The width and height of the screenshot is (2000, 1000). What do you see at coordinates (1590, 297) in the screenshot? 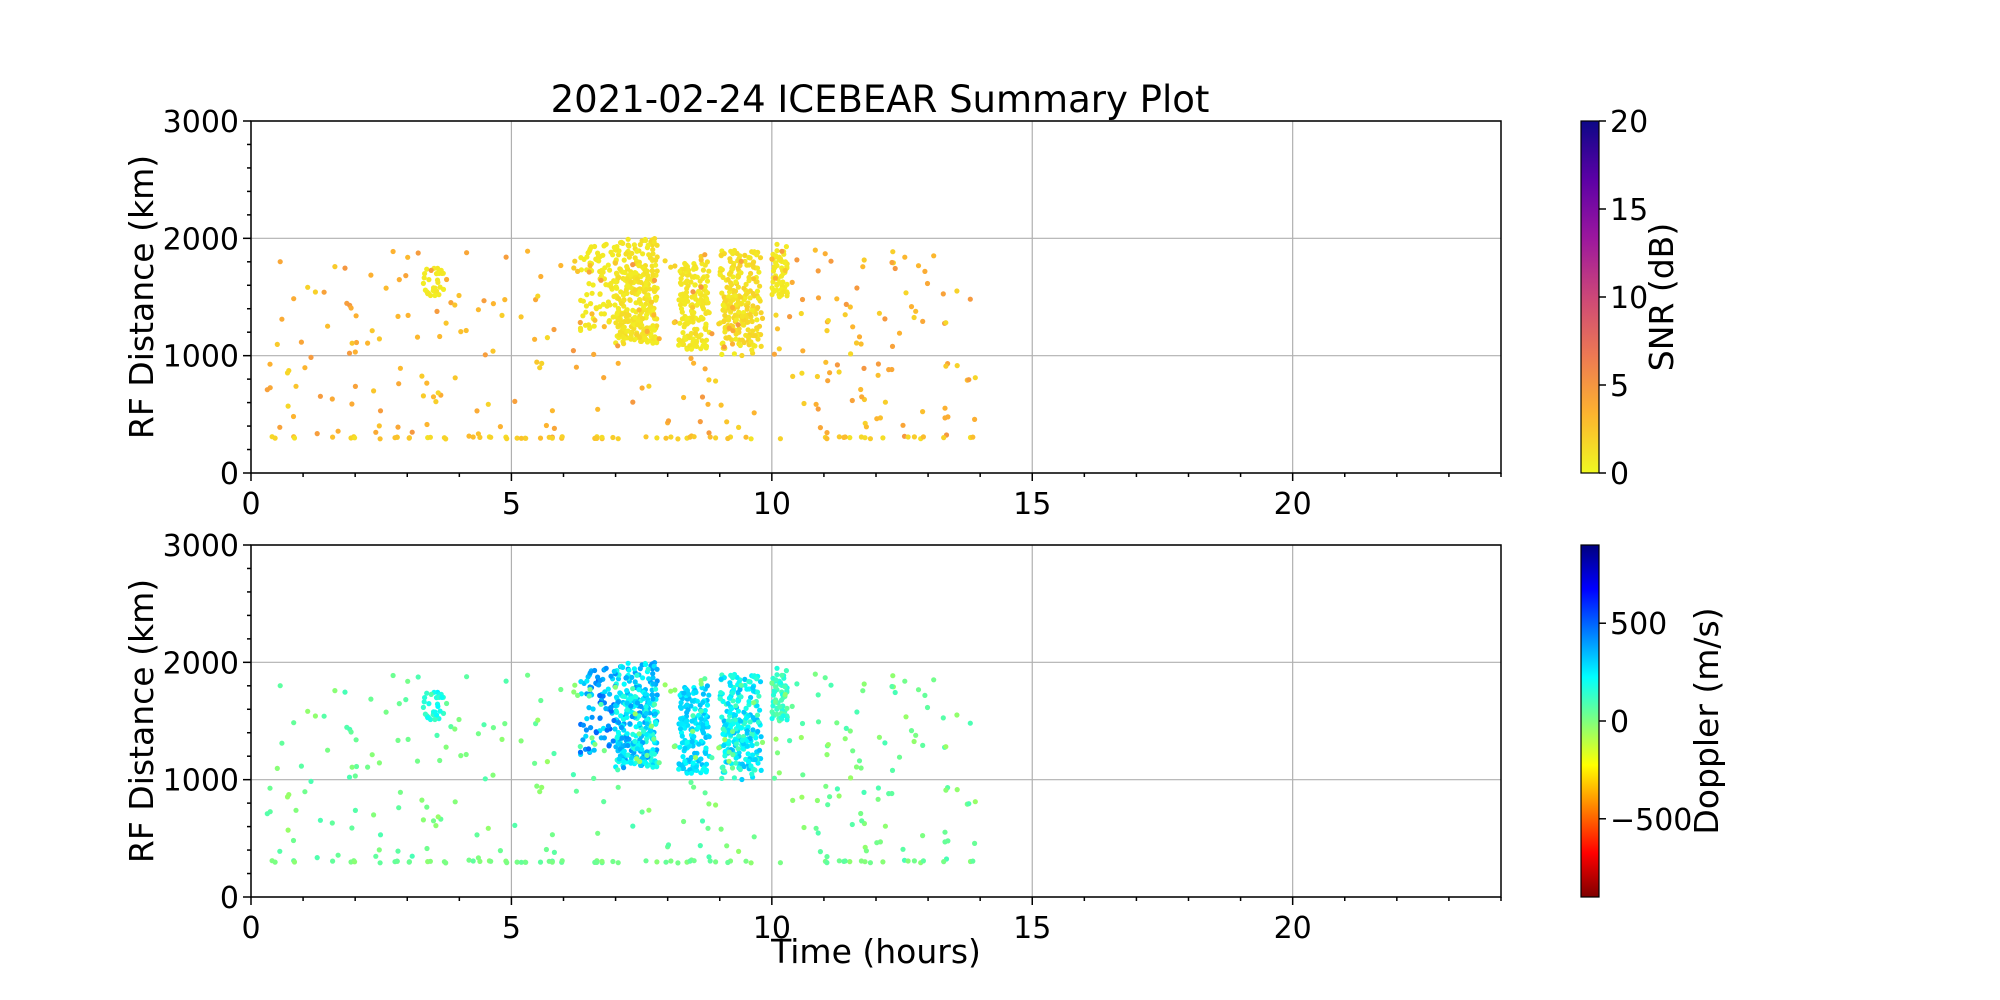
I see `snr-colorbar-gradient` at bounding box center [1590, 297].